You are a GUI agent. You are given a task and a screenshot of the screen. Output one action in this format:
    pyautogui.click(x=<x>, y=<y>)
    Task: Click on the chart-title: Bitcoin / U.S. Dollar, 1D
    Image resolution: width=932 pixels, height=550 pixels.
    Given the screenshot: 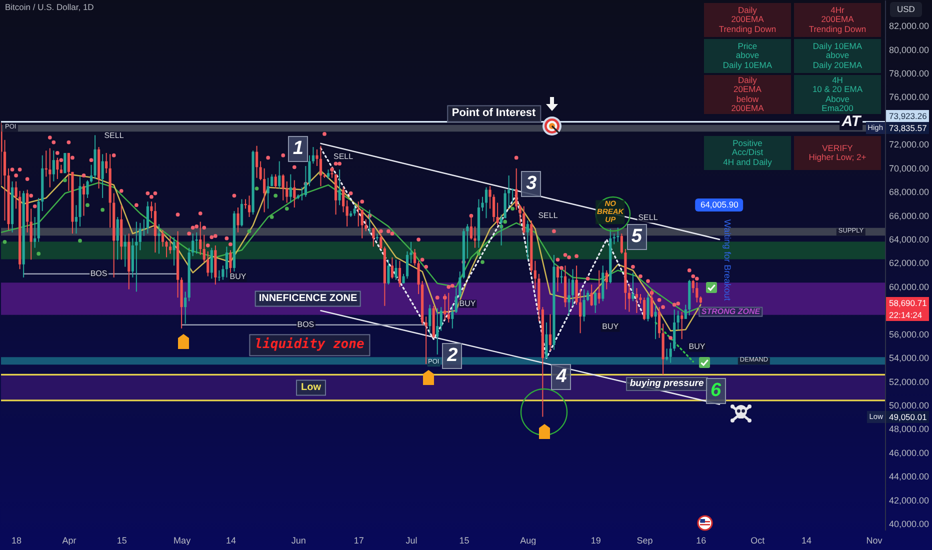 What is the action you would take?
    pyautogui.click(x=49, y=7)
    